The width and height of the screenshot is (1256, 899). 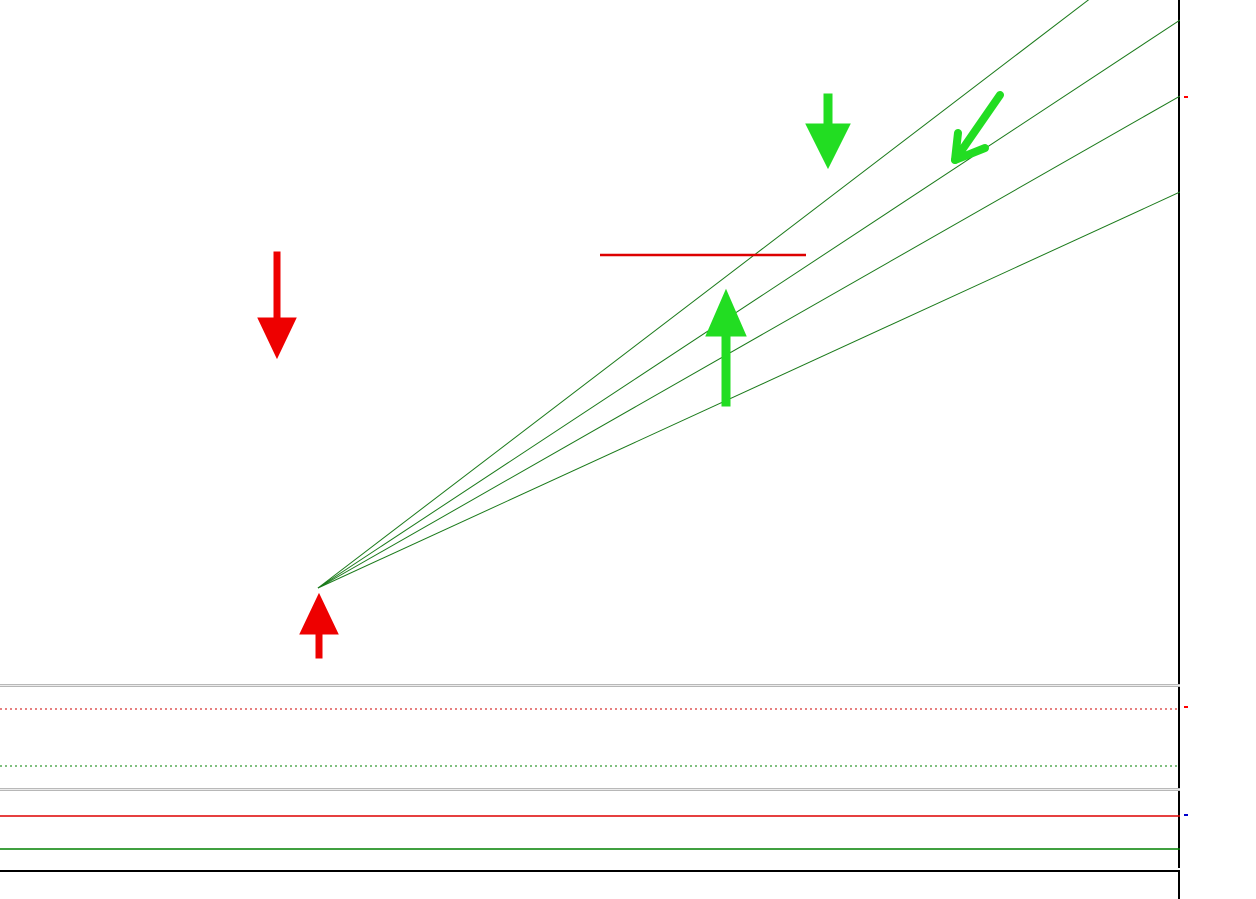 What do you see at coordinates (1186, 97) in the screenshot?
I see `last-price-badge` at bounding box center [1186, 97].